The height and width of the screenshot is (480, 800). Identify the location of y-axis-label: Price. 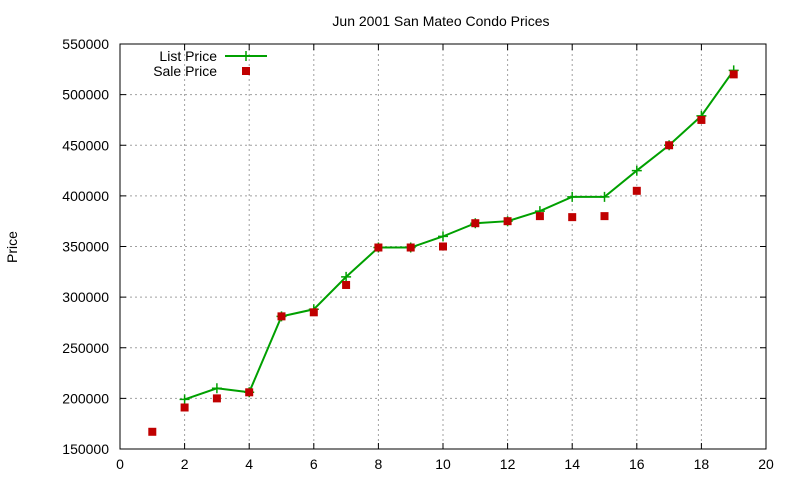
(12, 247).